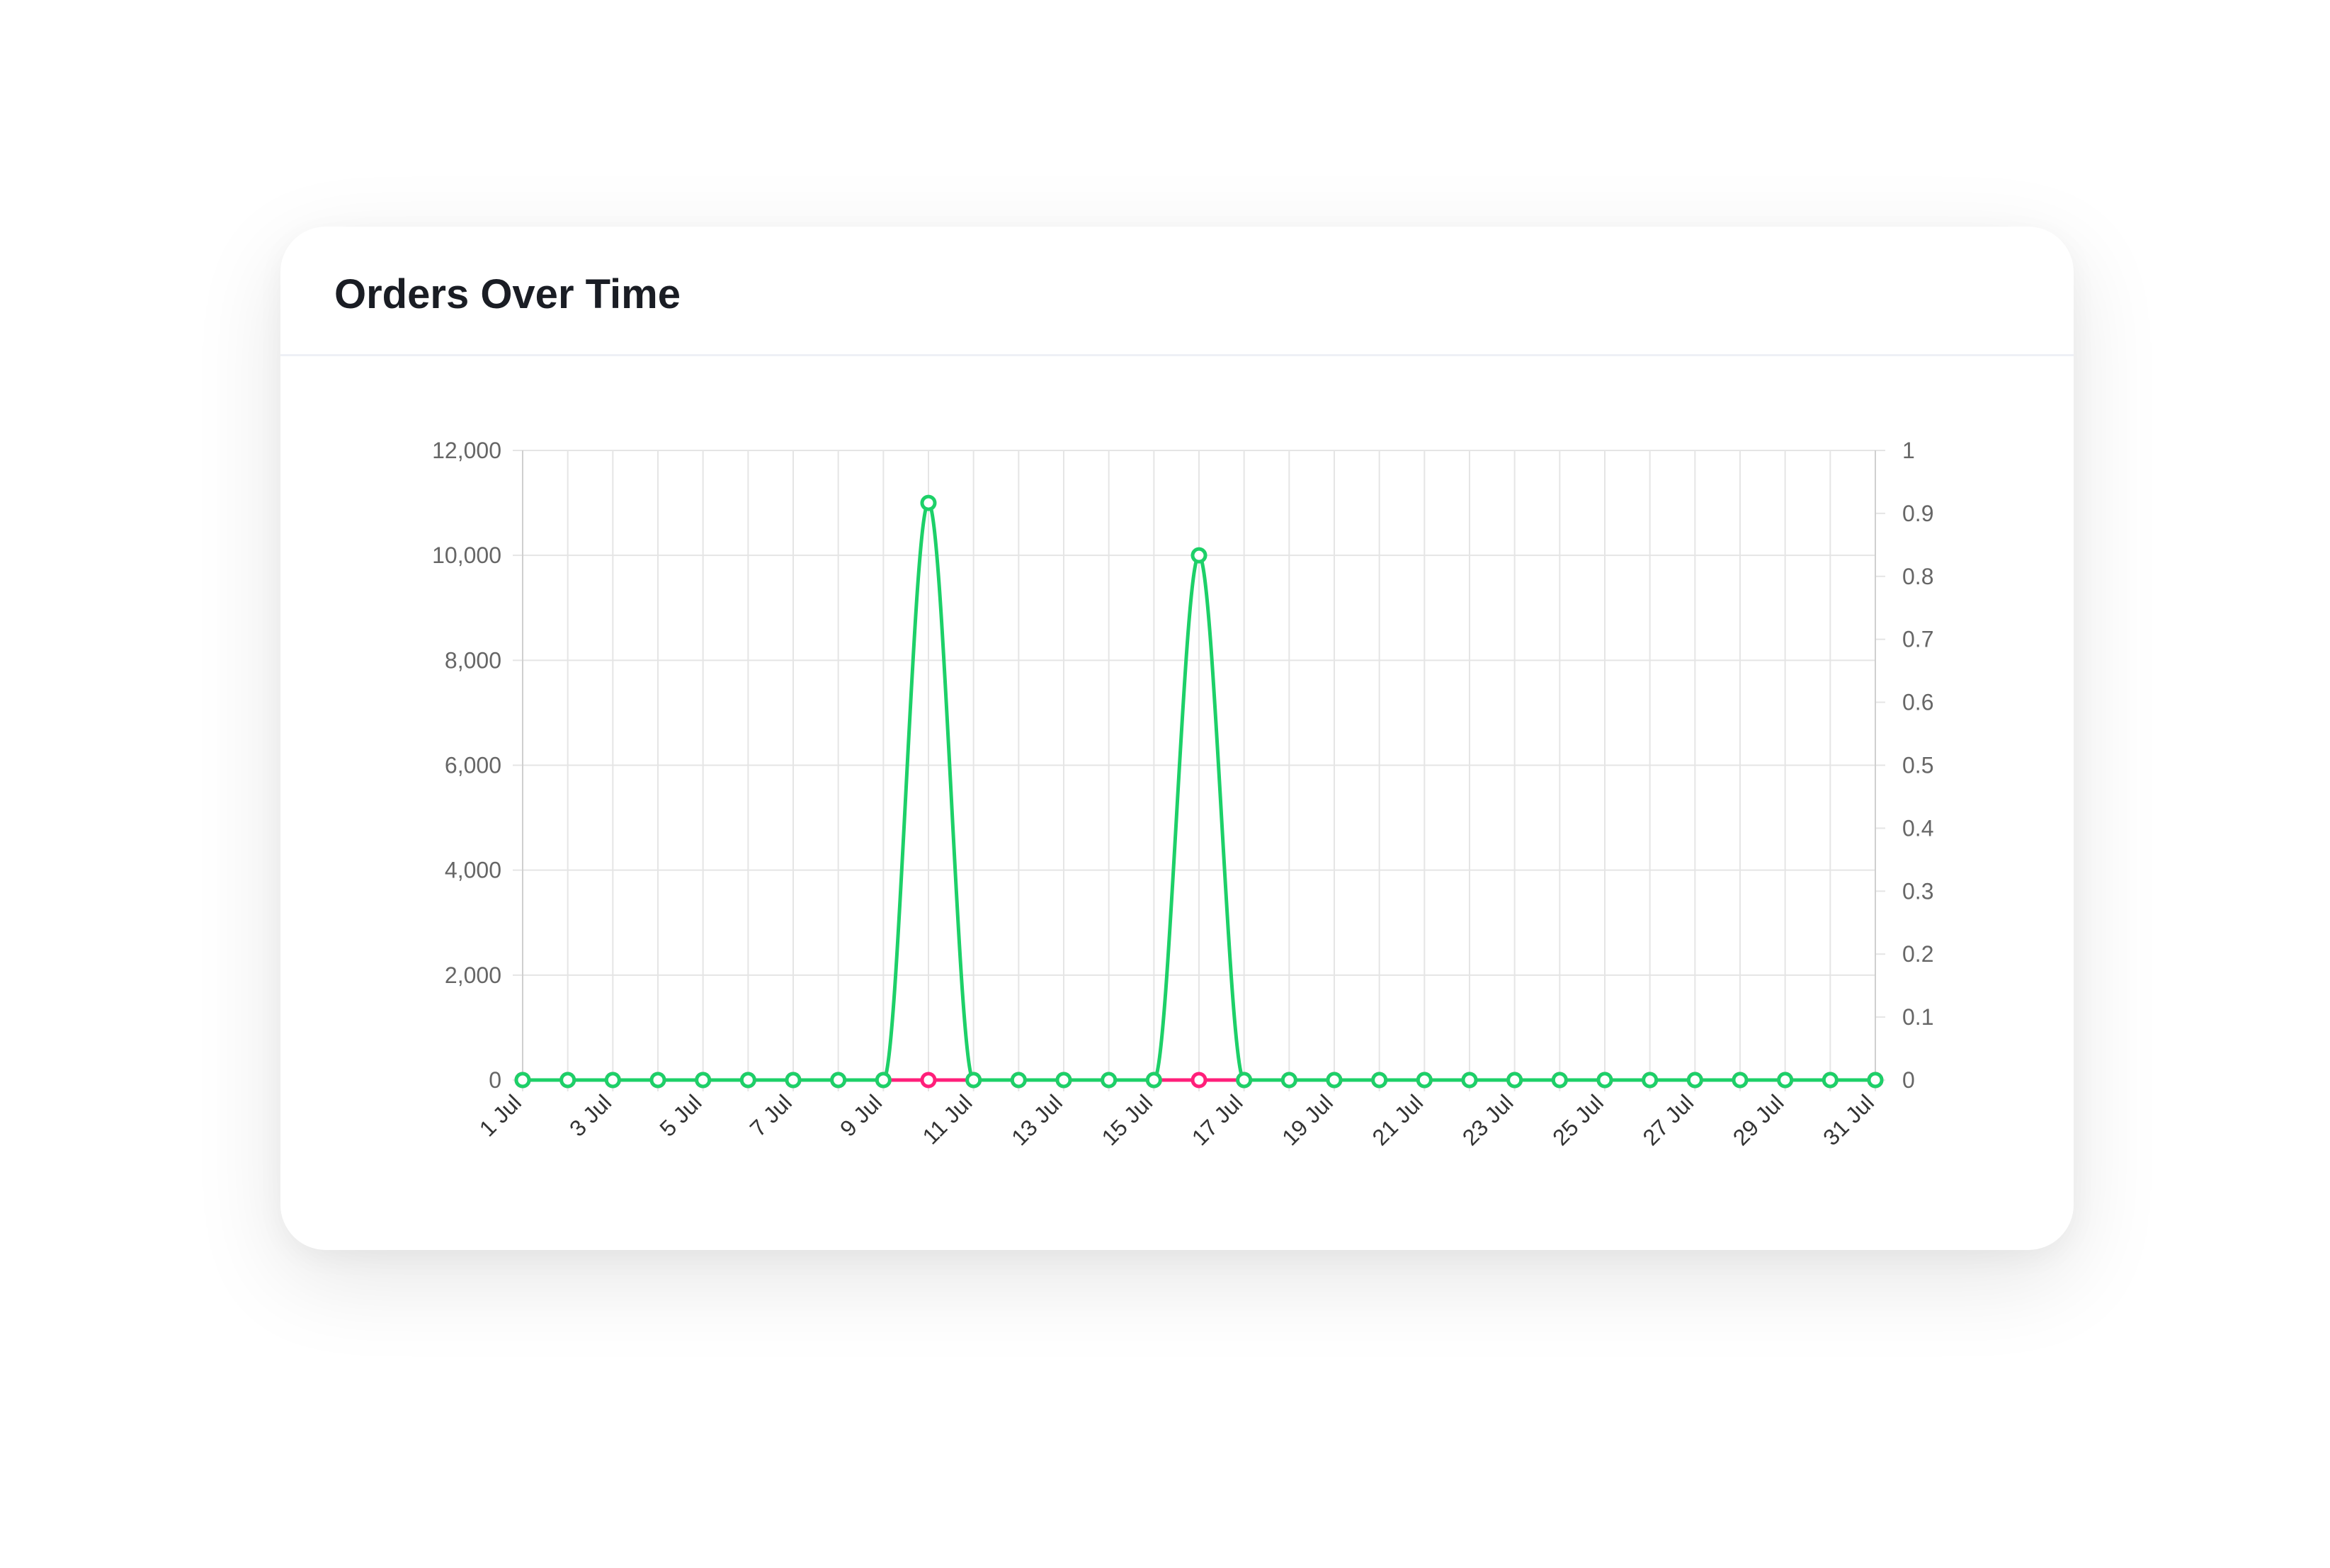 This screenshot has width=2330, height=1568. What do you see at coordinates (500, 1115) in the screenshot?
I see `x-tick-label: 1 Jul` at bounding box center [500, 1115].